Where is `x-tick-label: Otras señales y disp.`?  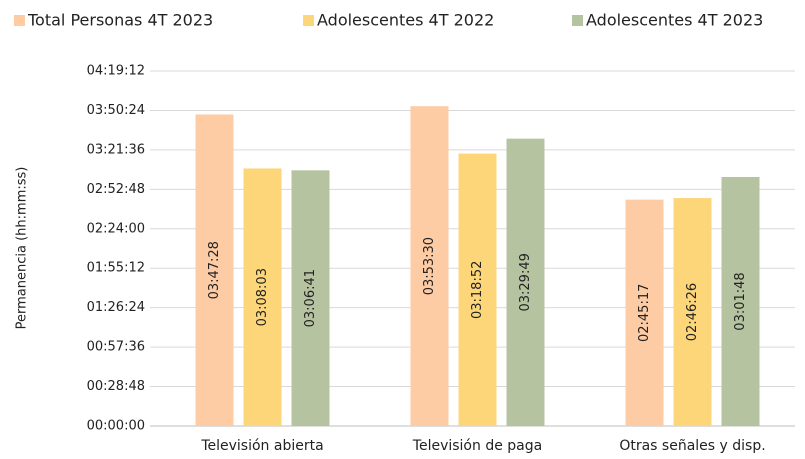 x-tick-label: Otras señales y disp. is located at coordinates (692, 446).